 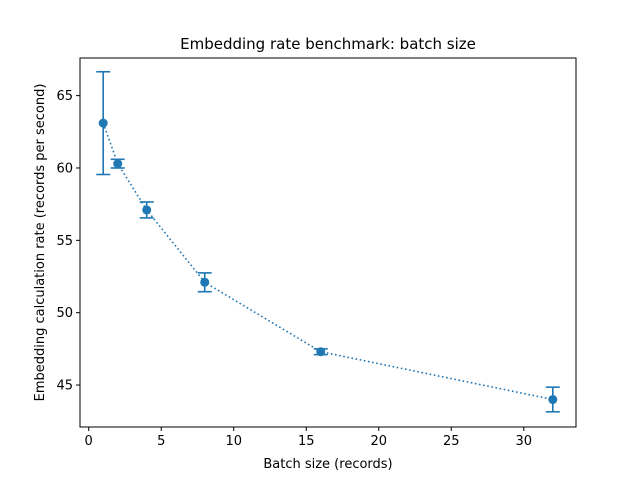 What do you see at coordinates (89, 441) in the screenshot?
I see `x-tick-label: 0` at bounding box center [89, 441].